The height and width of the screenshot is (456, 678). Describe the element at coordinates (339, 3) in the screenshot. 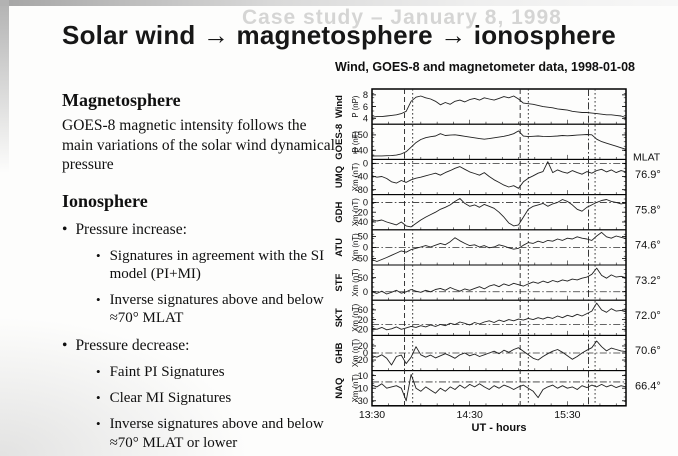

I see `scan-artifact-top` at that location.